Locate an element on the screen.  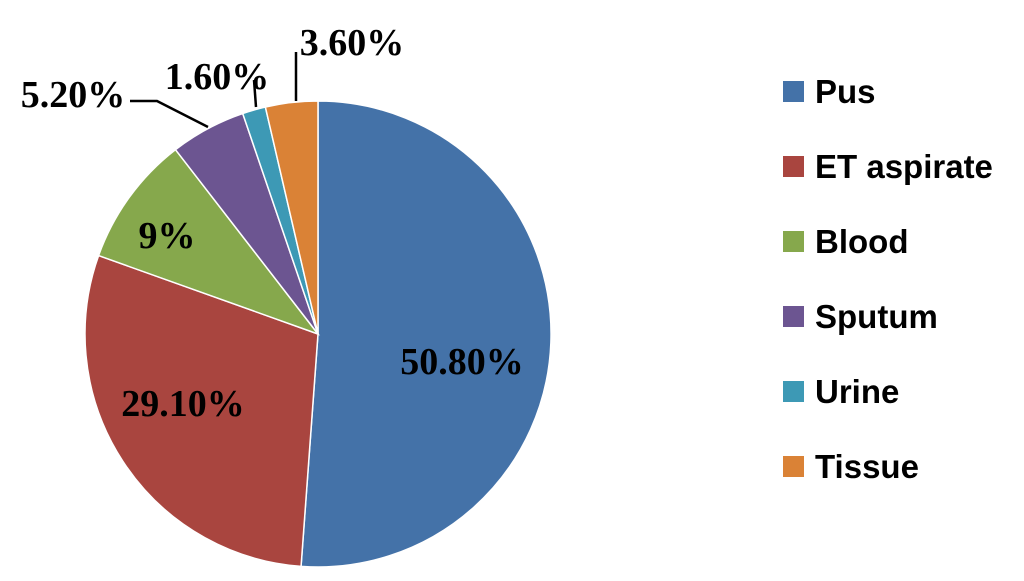
data-label-urine: 1.60% is located at coordinates (217, 77).